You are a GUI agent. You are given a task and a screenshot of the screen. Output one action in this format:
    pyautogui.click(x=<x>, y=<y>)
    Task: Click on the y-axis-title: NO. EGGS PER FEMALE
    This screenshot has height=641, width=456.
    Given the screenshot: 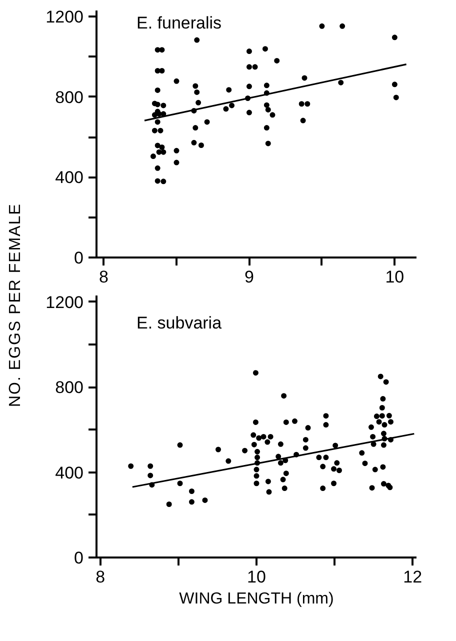 What is the action you would take?
    pyautogui.click(x=15, y=305)
    